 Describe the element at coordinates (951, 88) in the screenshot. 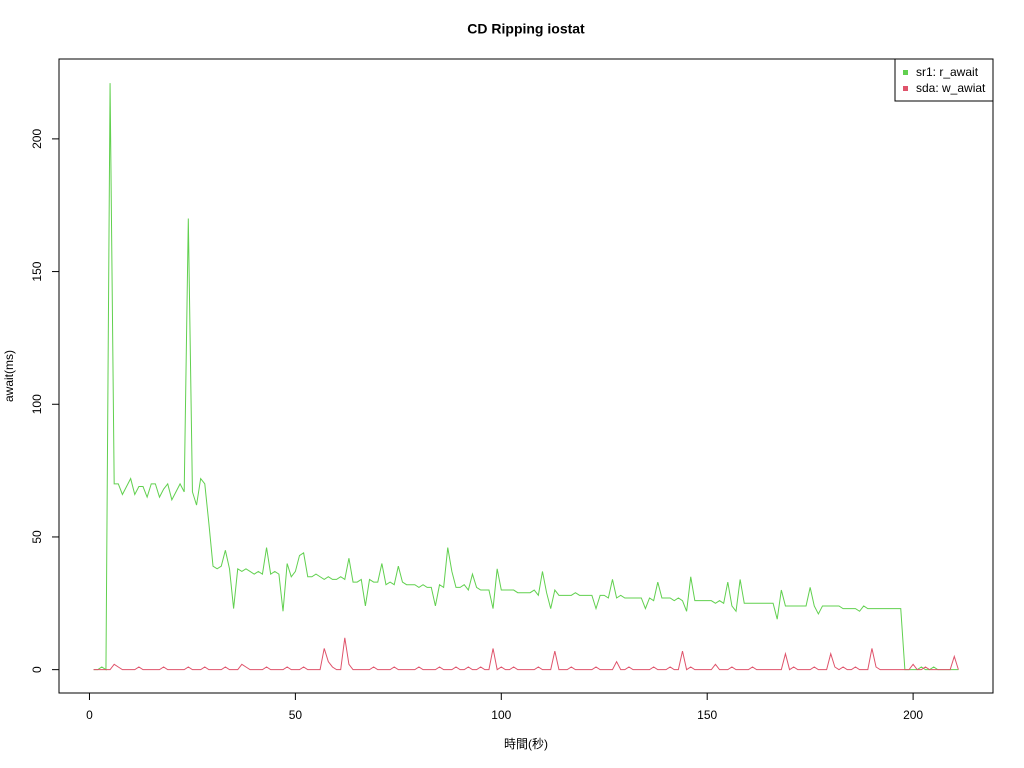

I see `legend-label: sda: w_awiat` at that location.